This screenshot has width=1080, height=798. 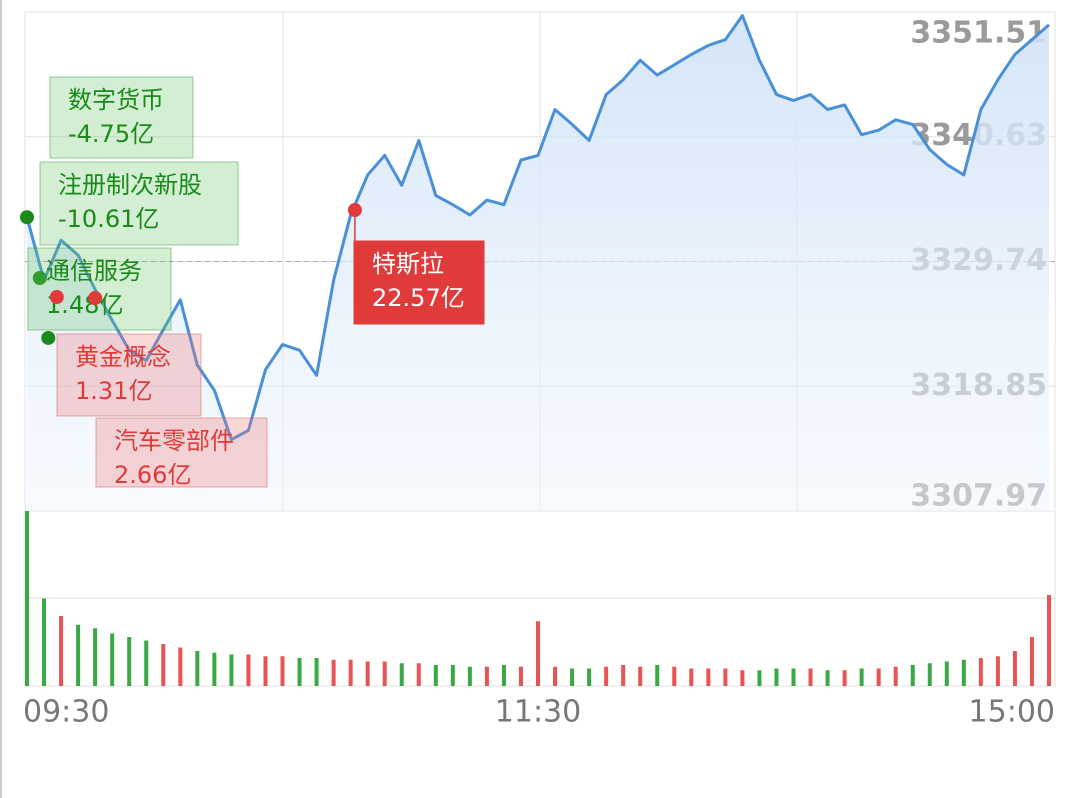 I want to click on x-tick-label: 15:00, so click(x=1012, y=712).